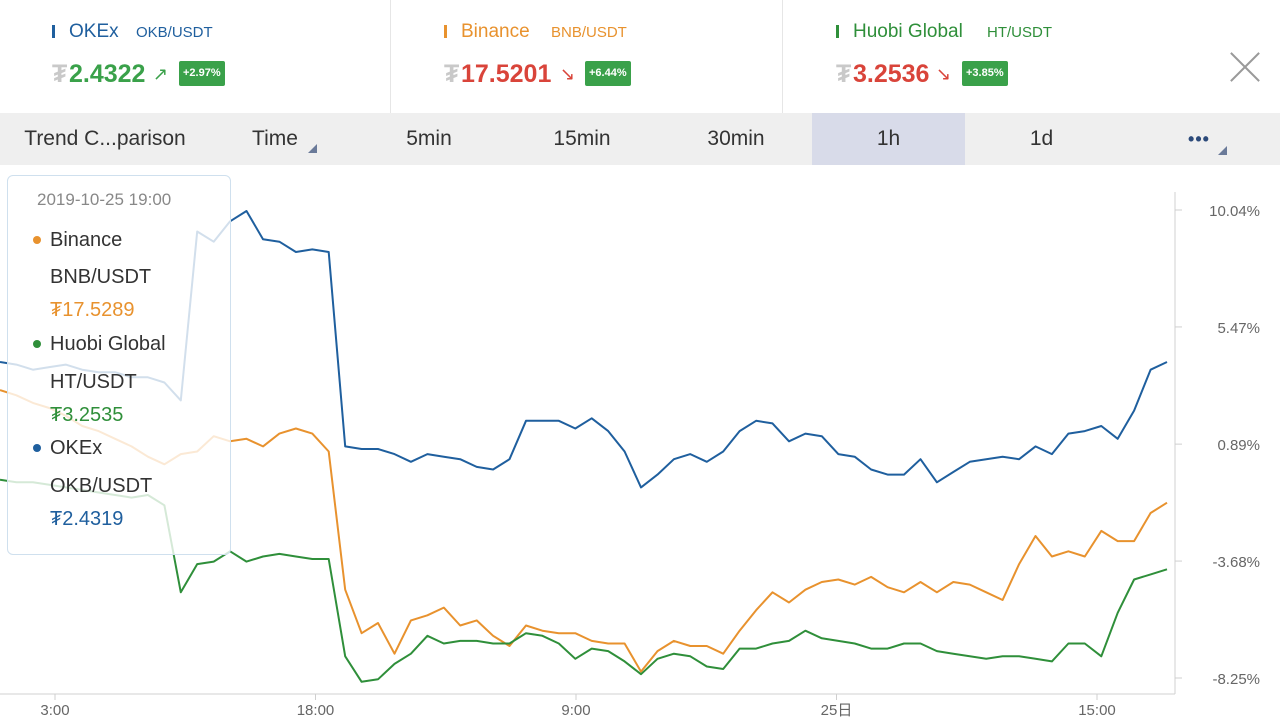 The width and height of the screenshot is (1280, 720). I want to click on more-icon: •••, so click(1199, 139).